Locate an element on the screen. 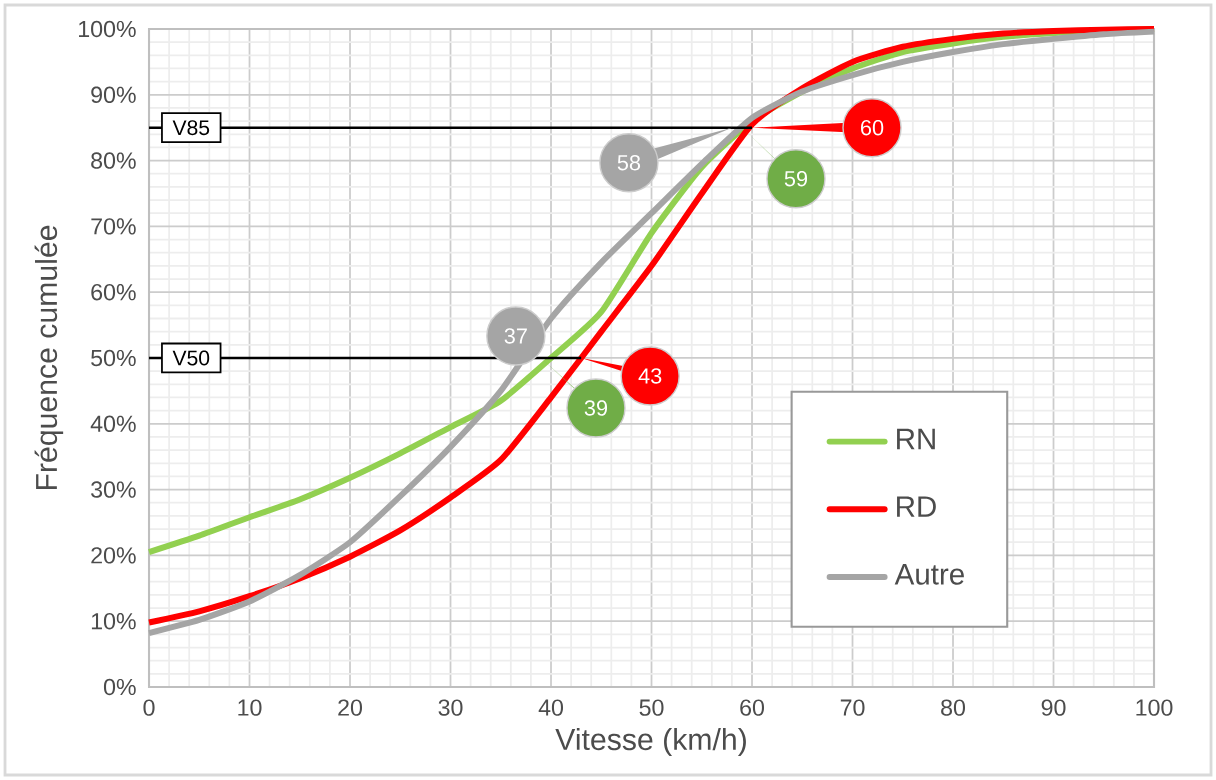  x-tick-label: 100 is located at coordinates (1154, 707).